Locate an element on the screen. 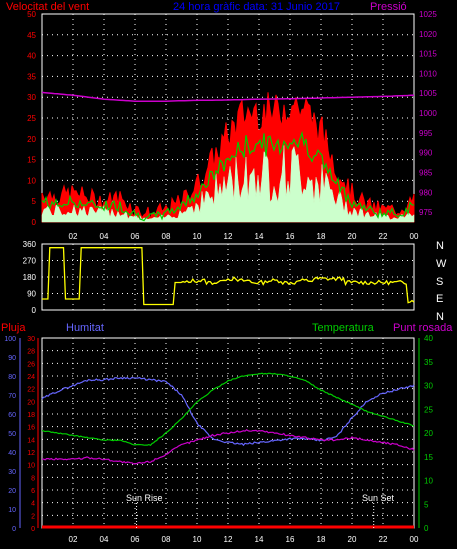 This screenshot has width=457, height=549. sunset-label: Sun Set is located at coordinates (378, 498).